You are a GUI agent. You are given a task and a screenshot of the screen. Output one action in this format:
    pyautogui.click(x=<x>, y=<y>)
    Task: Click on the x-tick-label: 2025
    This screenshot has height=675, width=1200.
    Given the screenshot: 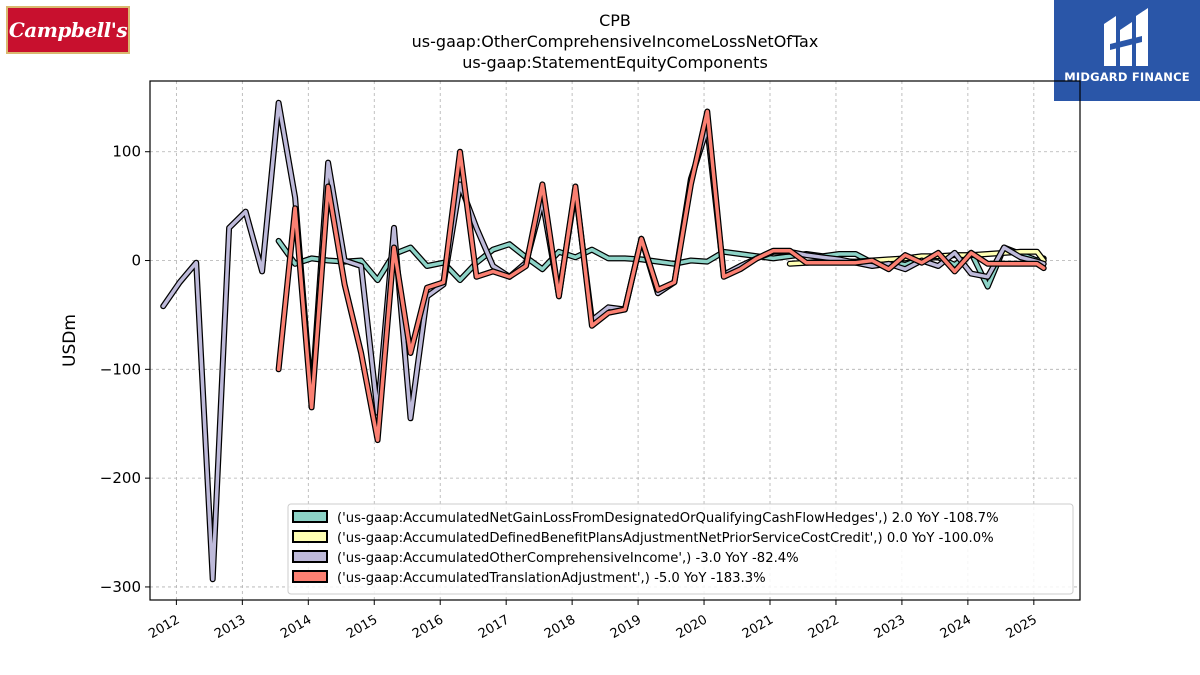 What is the action you would take?
    pyautogui.click(x=1022, y=627)
    